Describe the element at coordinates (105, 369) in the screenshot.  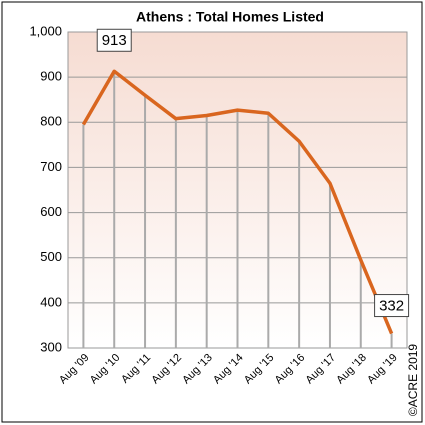
I see `x-tick-label: Aug '10` at that location.